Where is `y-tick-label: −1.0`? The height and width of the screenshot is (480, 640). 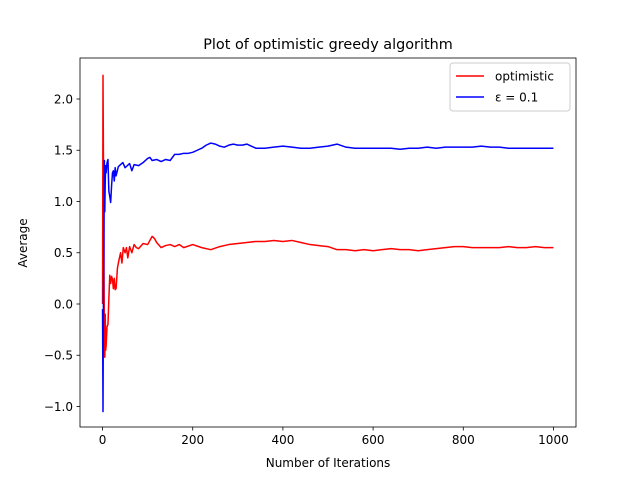
y-tick-label: −1.0 is located at coordinates (58, 407).